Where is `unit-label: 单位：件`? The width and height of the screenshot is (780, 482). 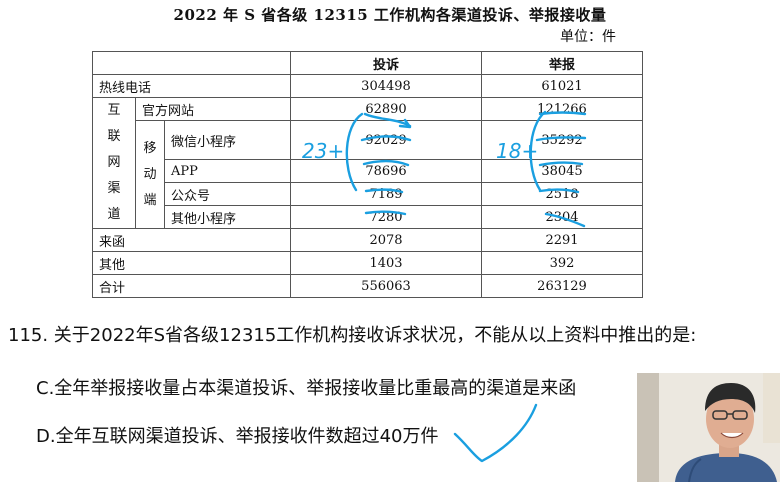 unit-label: 单位：件 is located at coordinates (588, 37).